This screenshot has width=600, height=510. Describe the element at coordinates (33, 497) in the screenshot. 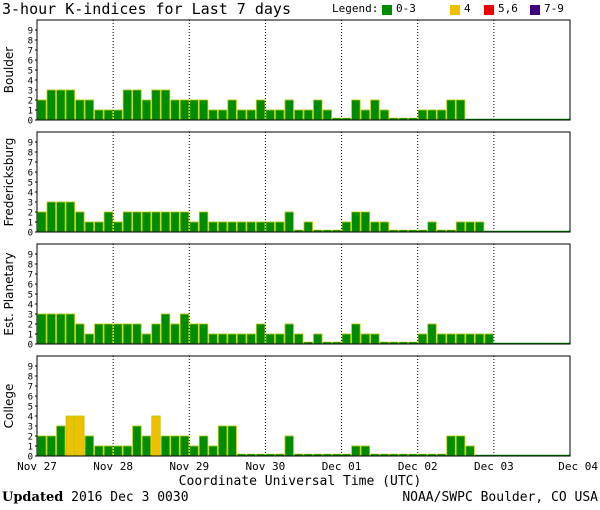

I see `updated-label: Updated` at that location.